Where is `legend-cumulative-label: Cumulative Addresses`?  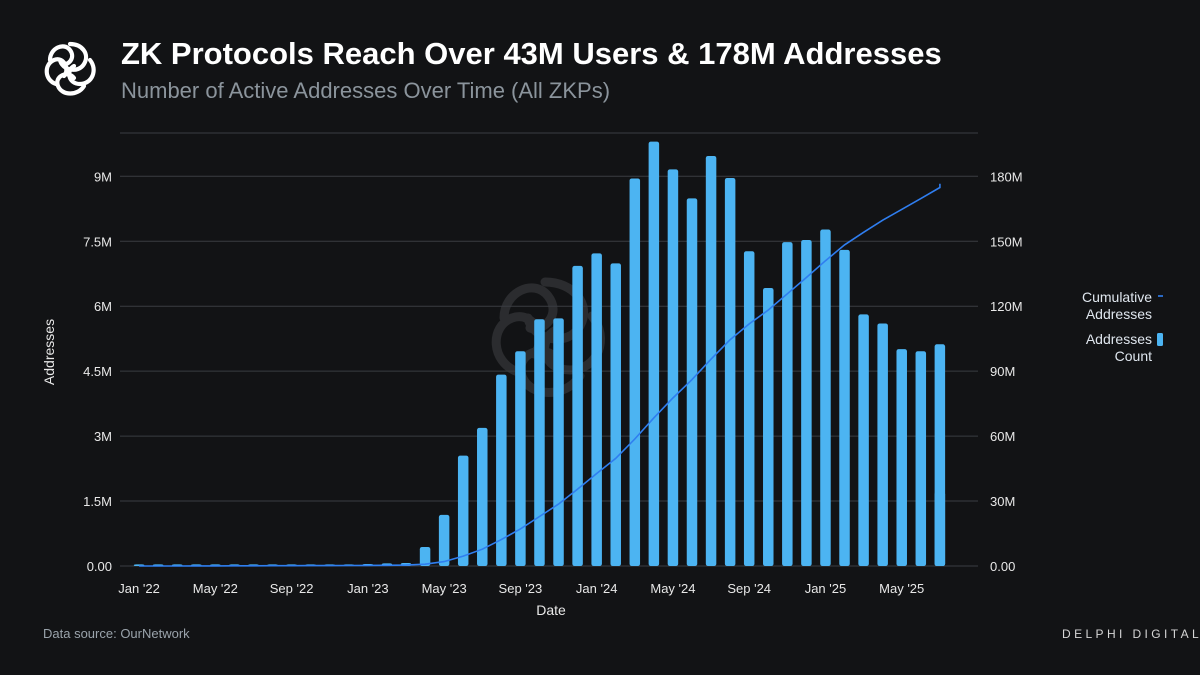 legend-cumulative-label: Cumulative Addresses is located at coordinates (1116, 305).